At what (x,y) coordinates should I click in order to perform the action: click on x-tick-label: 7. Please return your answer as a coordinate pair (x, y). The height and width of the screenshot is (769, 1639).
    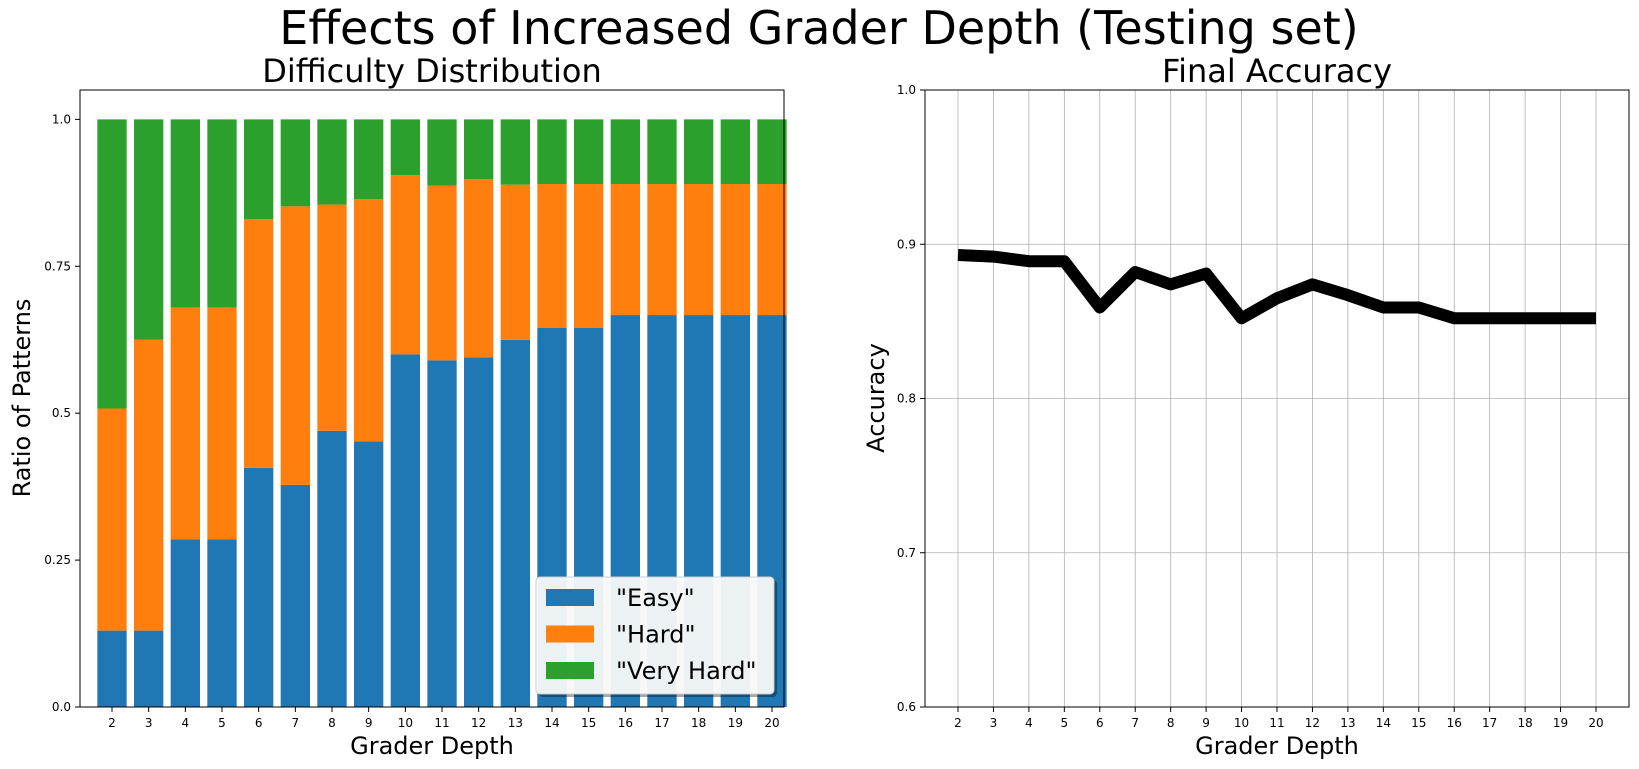
    Looking at the image, I should click on (1135, 723).